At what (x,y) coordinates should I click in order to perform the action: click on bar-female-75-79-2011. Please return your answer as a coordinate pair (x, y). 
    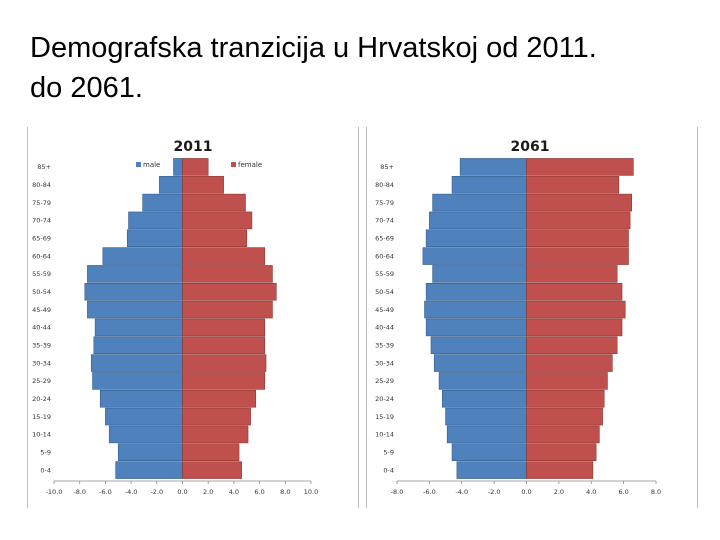
    Looking at the image, I should click on (214, 202).